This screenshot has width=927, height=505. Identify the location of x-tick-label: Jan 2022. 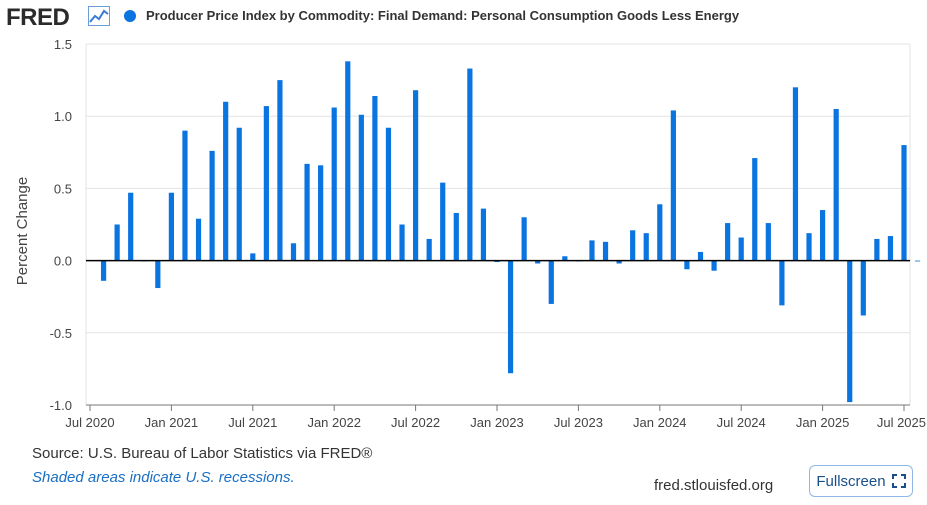
(334, 422).